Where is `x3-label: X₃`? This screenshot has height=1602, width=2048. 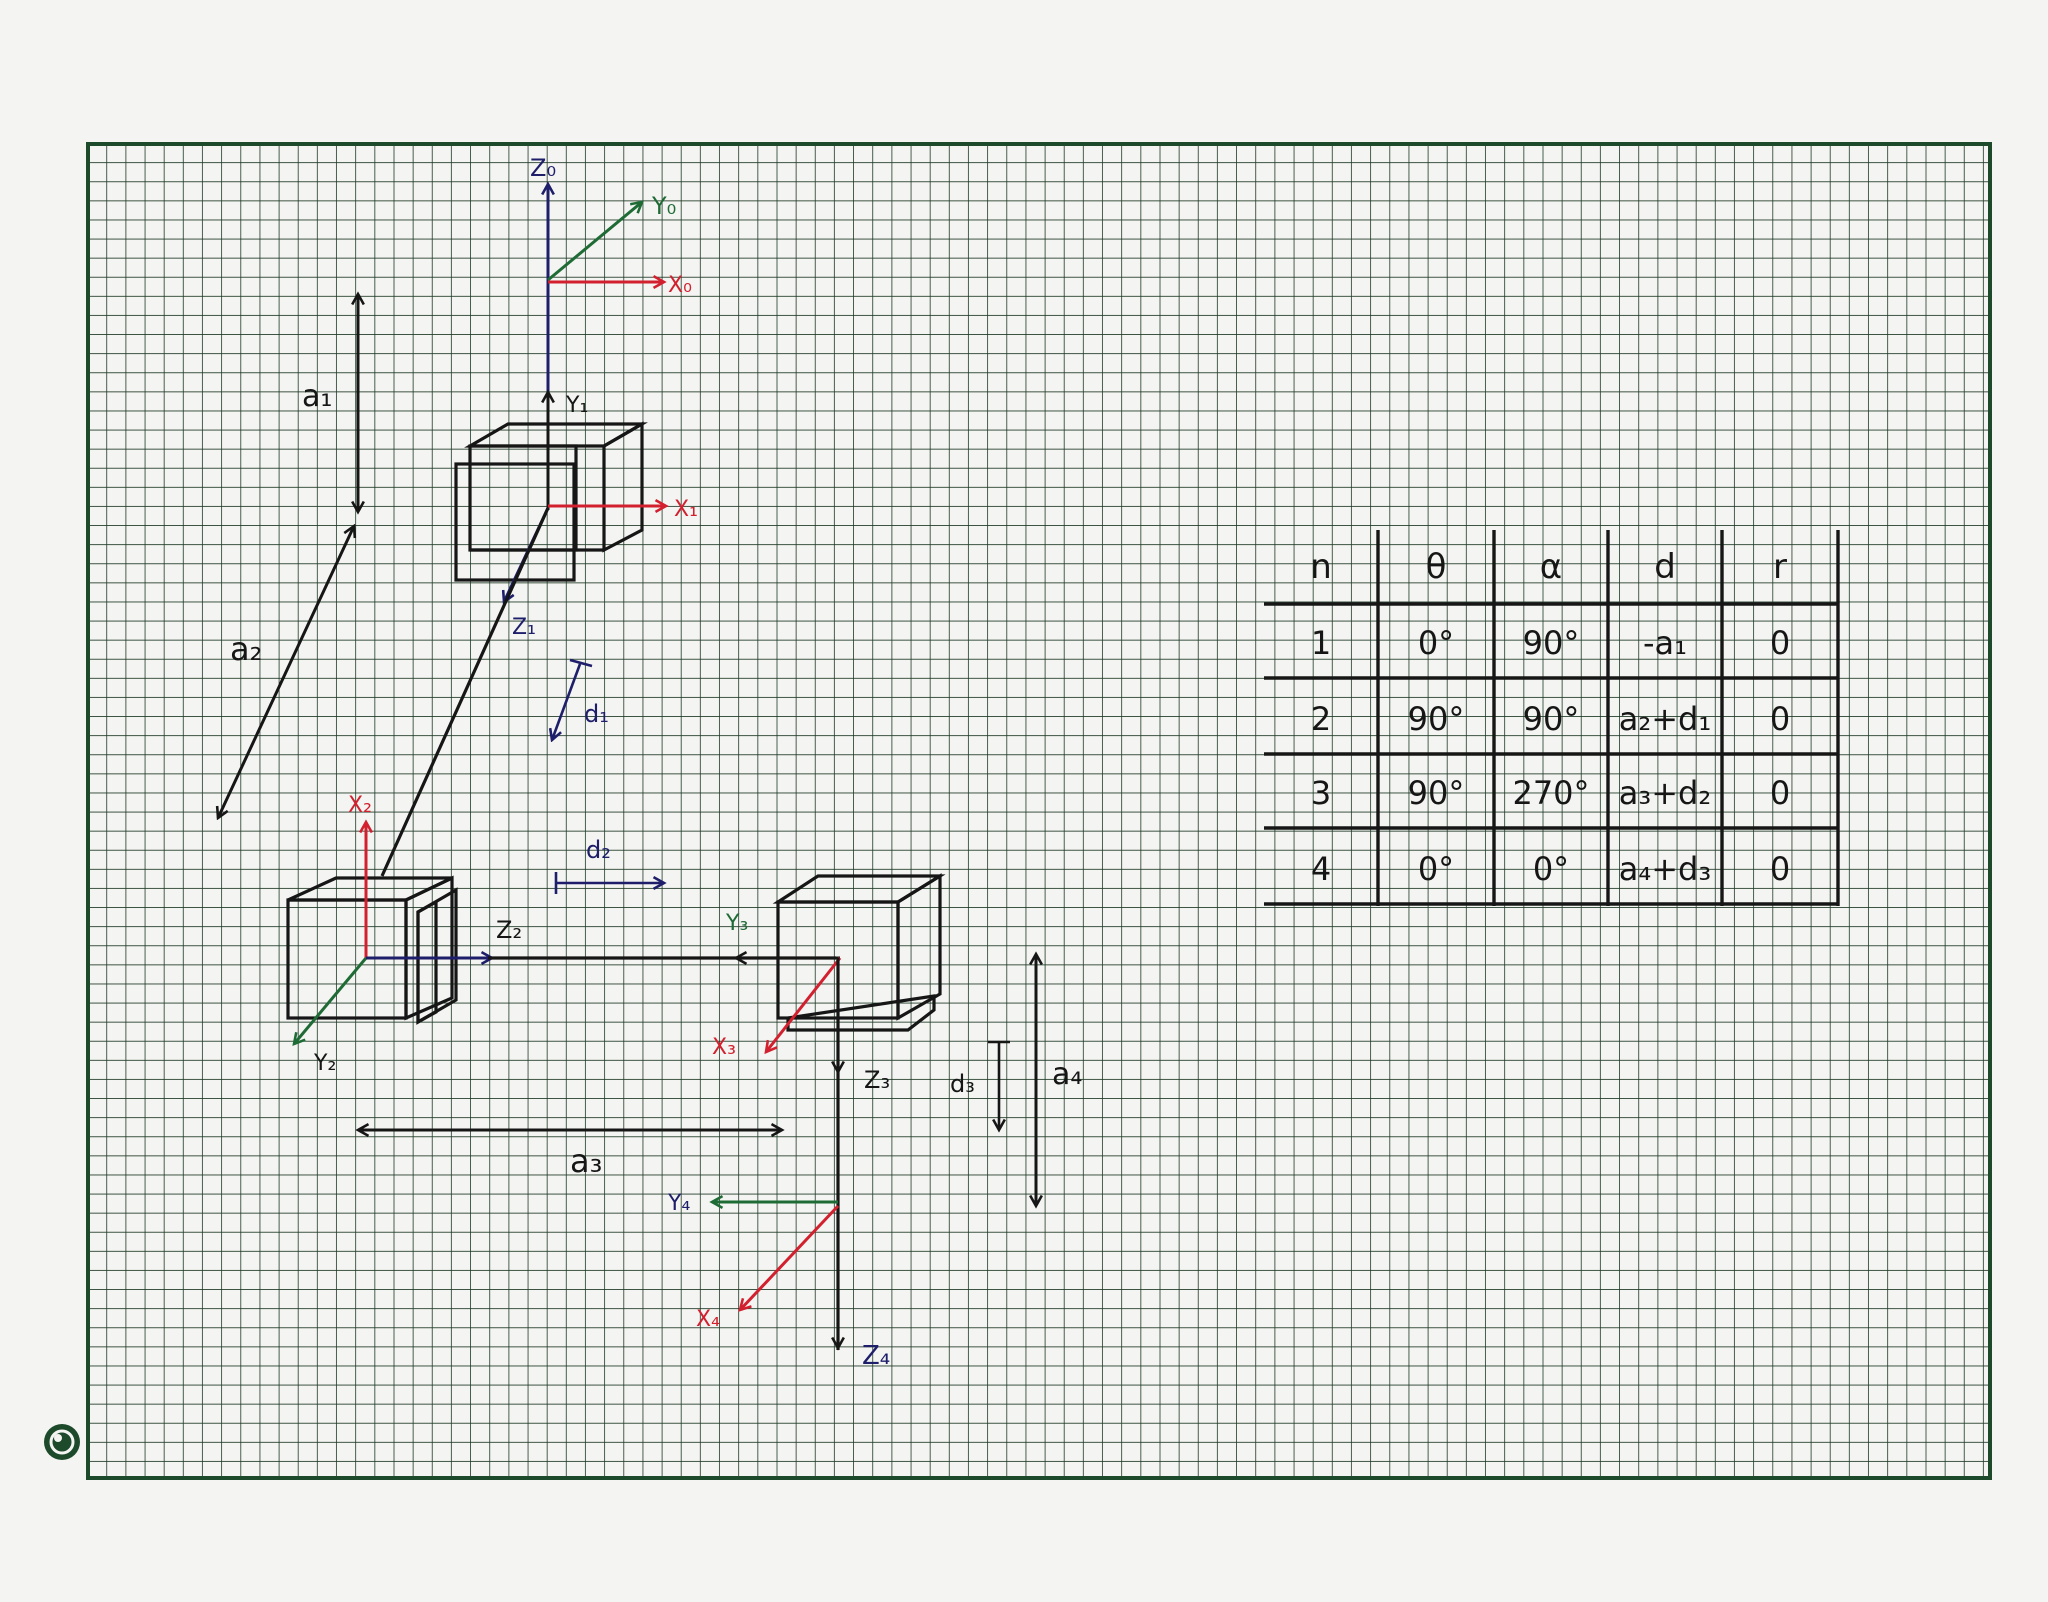
x3-label: X₃ is located at coordinates (724, 1047).